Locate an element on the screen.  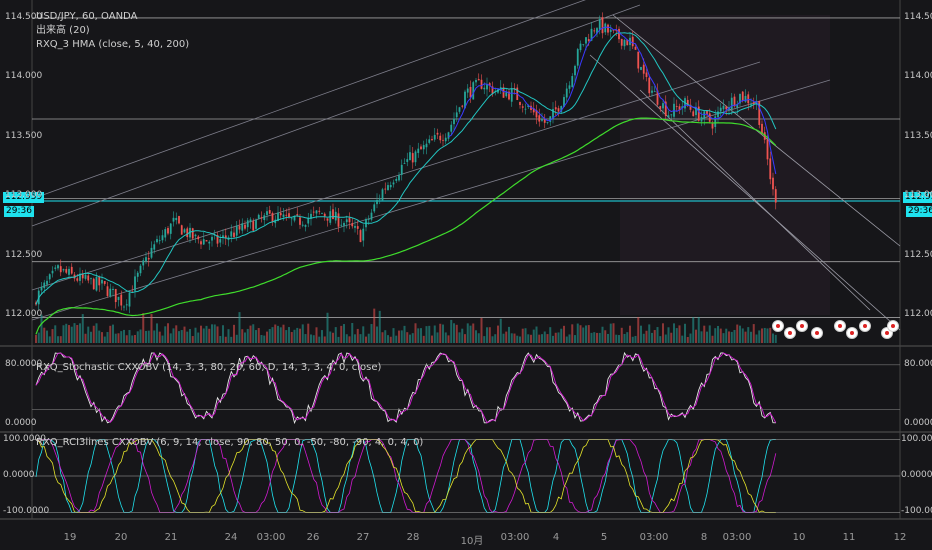
time-tick-label: 12 is located at coordinates (900, 537).